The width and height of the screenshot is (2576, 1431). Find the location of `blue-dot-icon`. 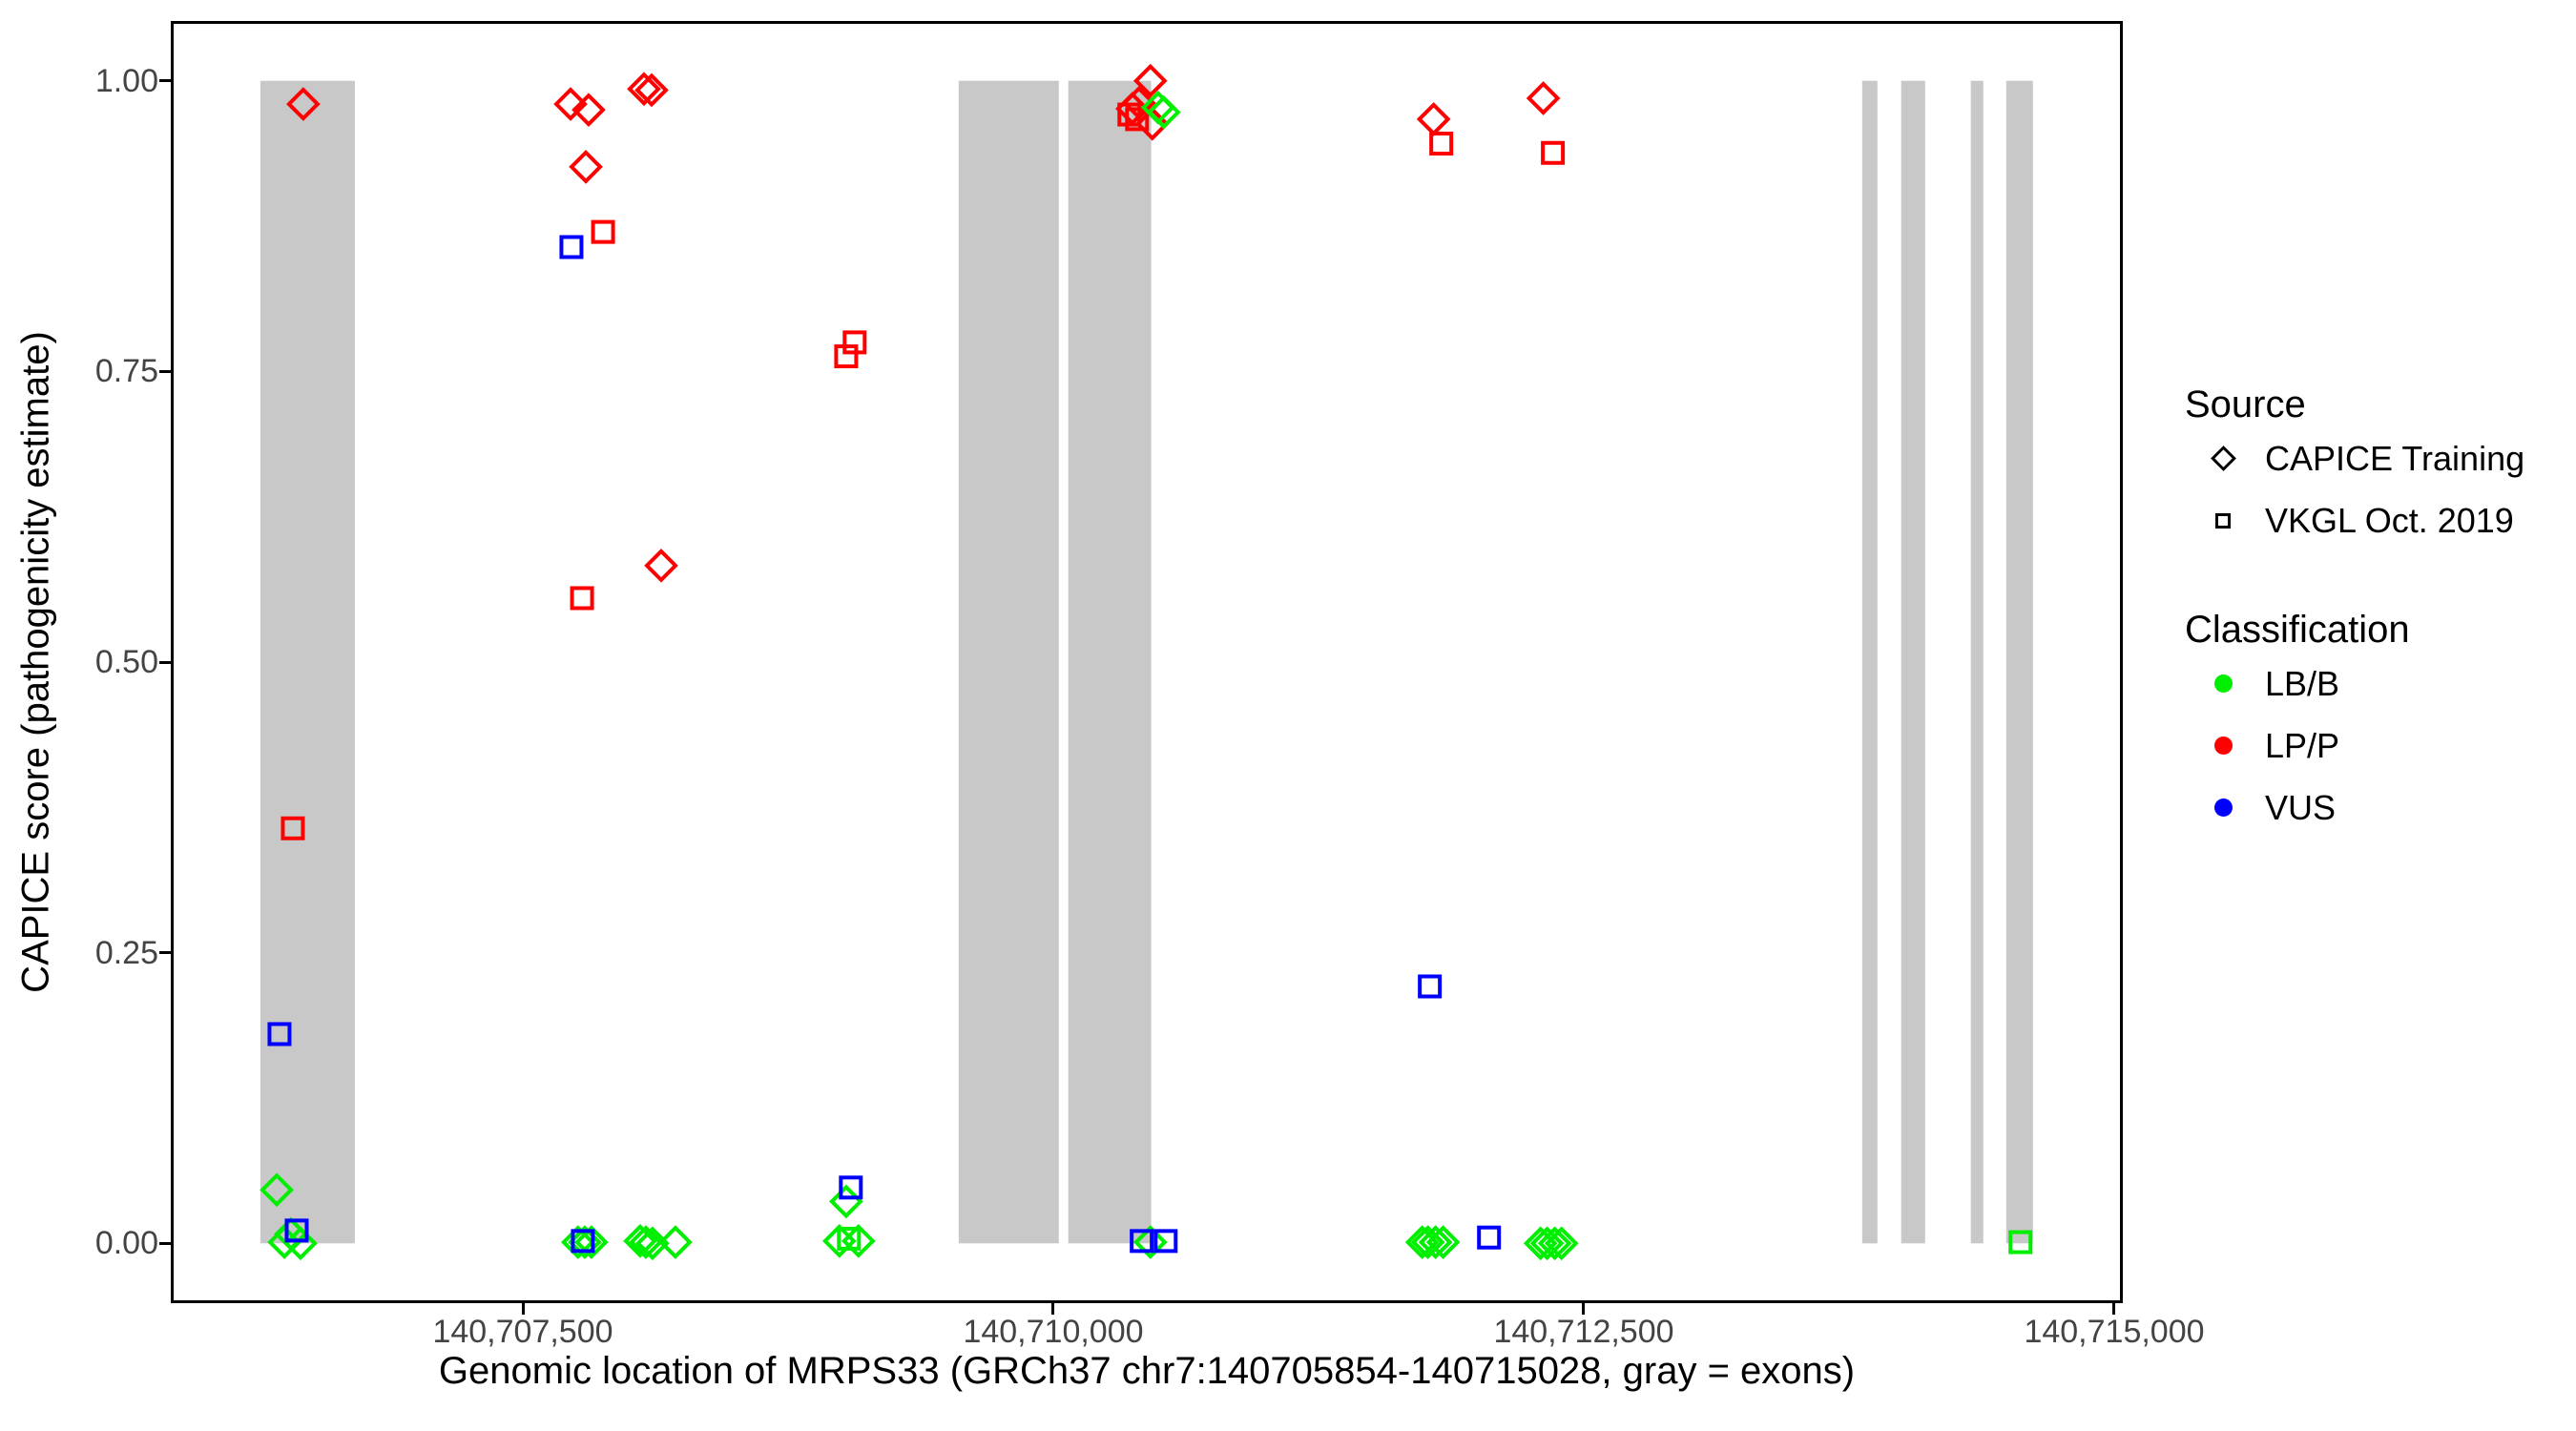

blue-dot-icon is located at coordinates (2223, 808).